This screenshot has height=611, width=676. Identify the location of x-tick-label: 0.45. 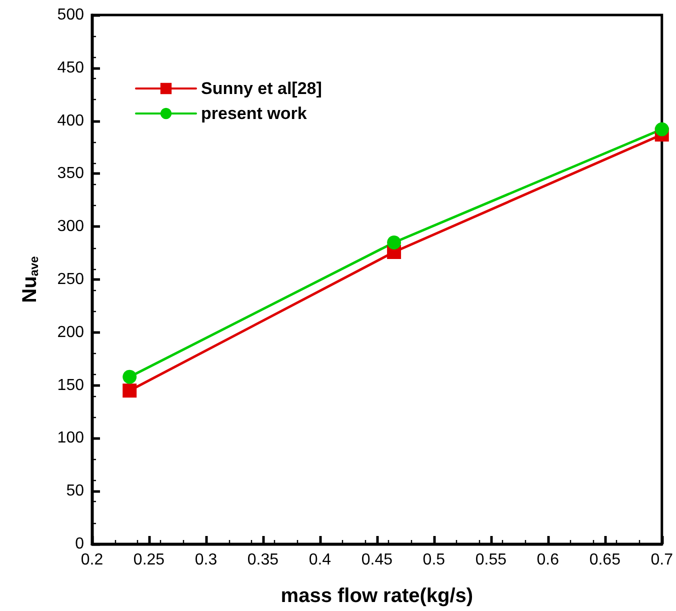
(377, 560).